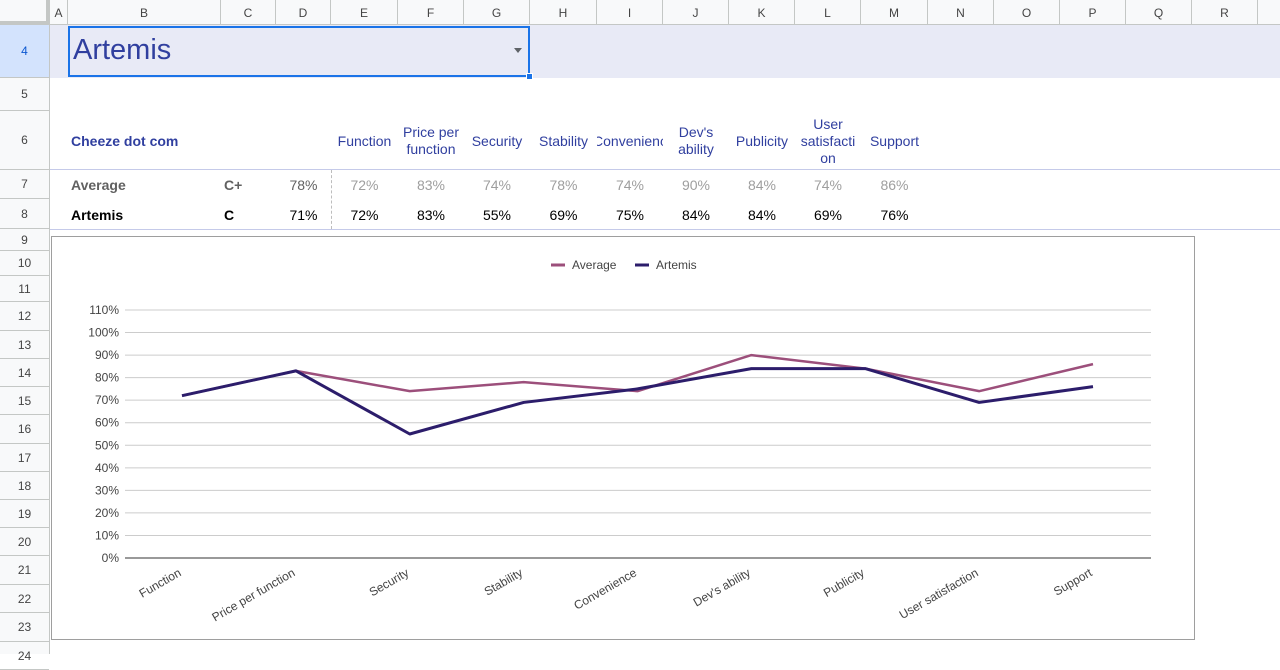 This screenshot has height=670, width=1280. Describe the element at coordinates (637, 375) in the screenshot. I see `series-line-average` at that location.